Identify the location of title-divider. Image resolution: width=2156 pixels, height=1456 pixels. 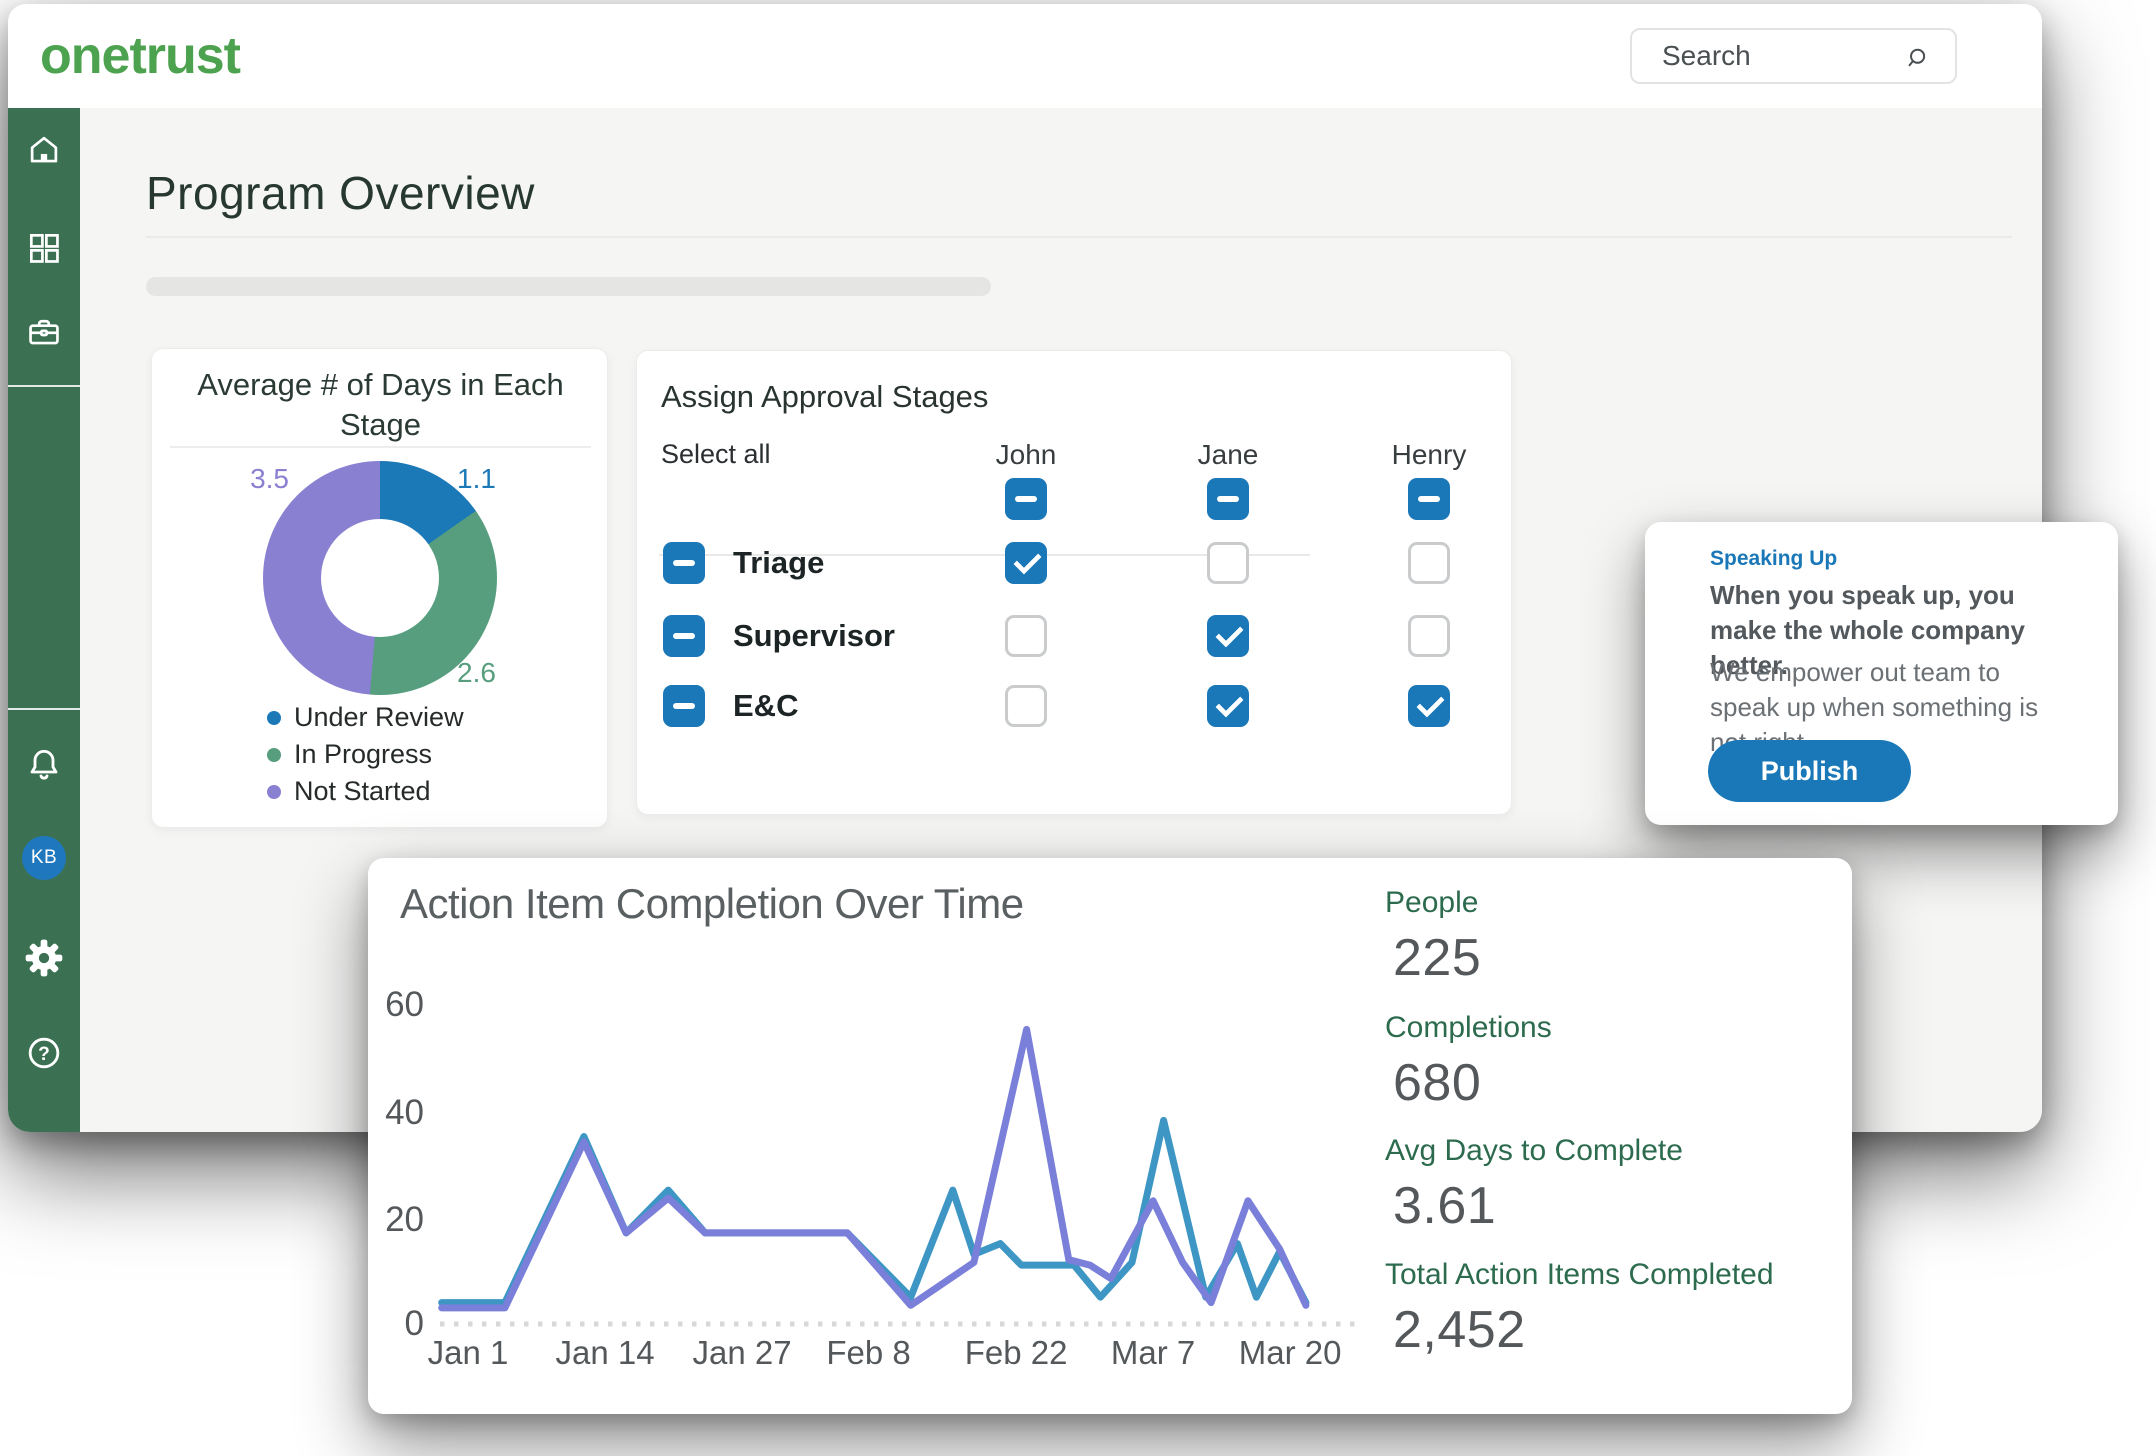
(1079, 237).